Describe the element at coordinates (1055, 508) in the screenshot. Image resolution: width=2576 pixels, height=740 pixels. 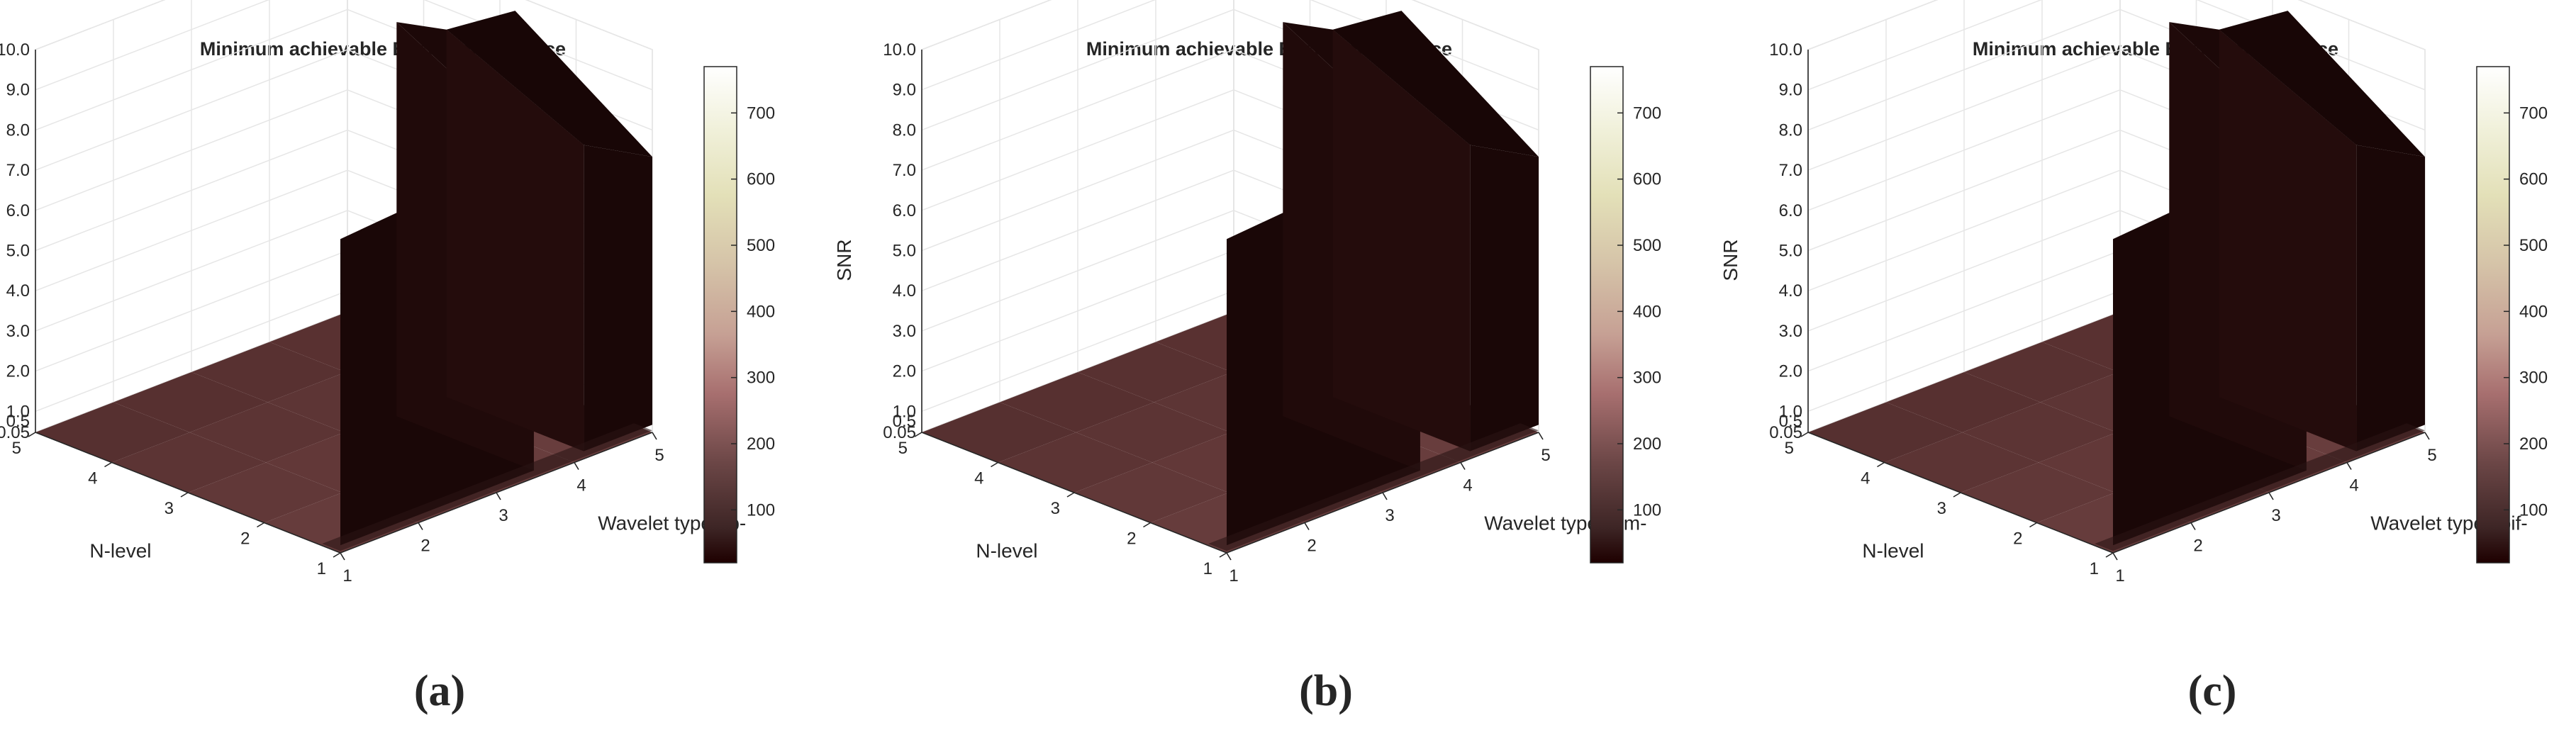
I see `y-tick-label: 3` at that location.